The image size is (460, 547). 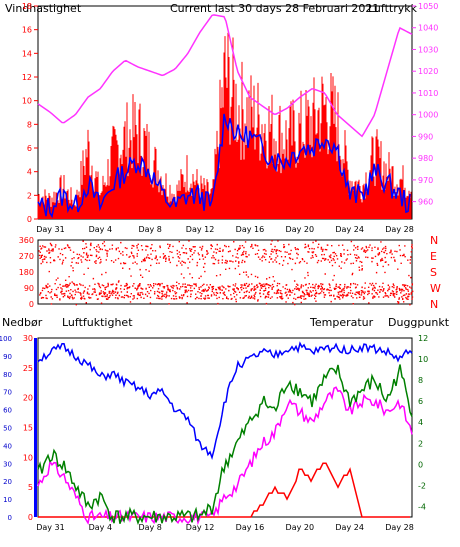 I want to click on rain-tick-label: 5, so click(x=30, y=487).